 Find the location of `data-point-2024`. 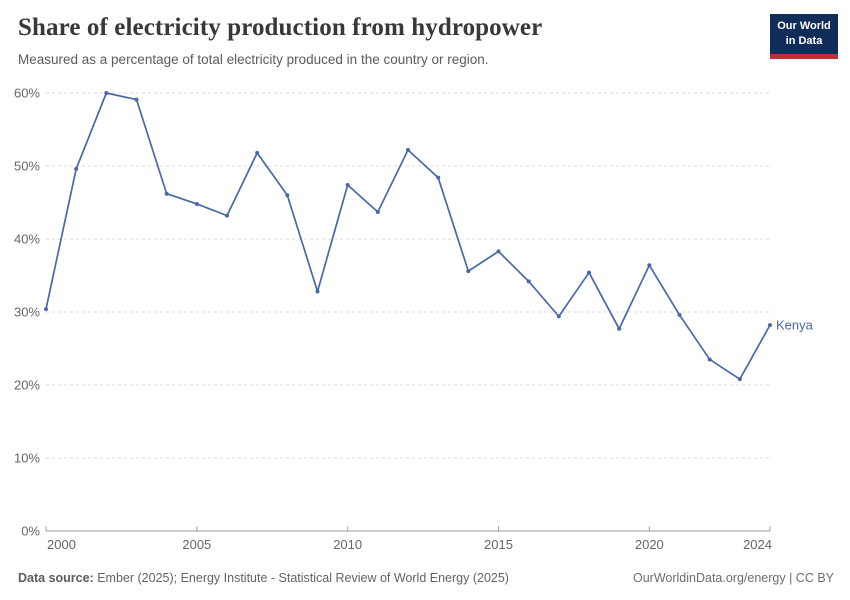

data-point-2024 is located at coordinates (770, 325).